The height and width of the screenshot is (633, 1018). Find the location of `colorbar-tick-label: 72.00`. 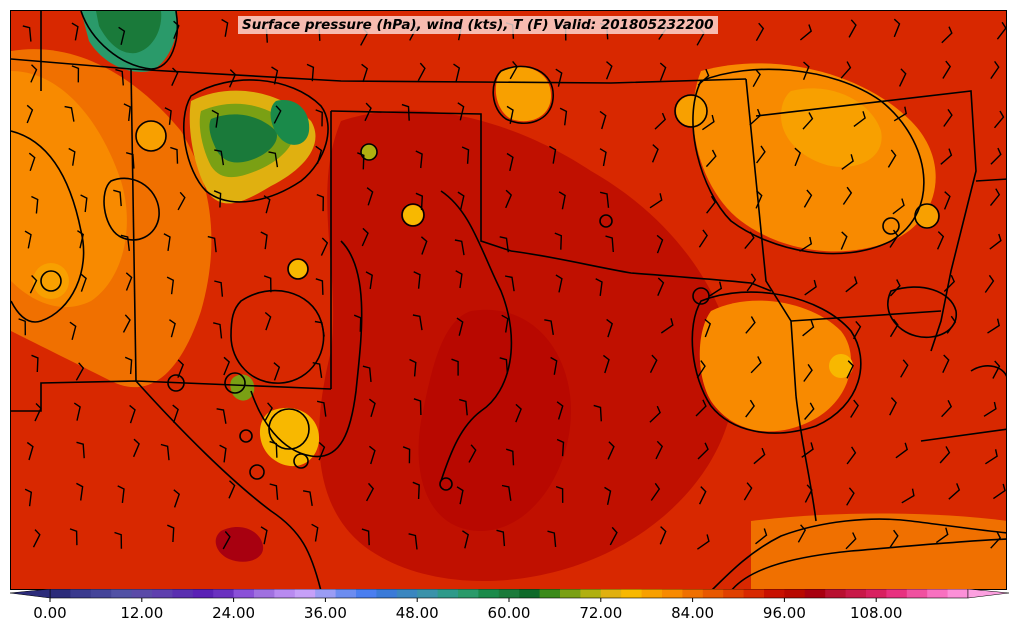

colorbar-tick-label: 72.00 is located at coordinates (601, 613).